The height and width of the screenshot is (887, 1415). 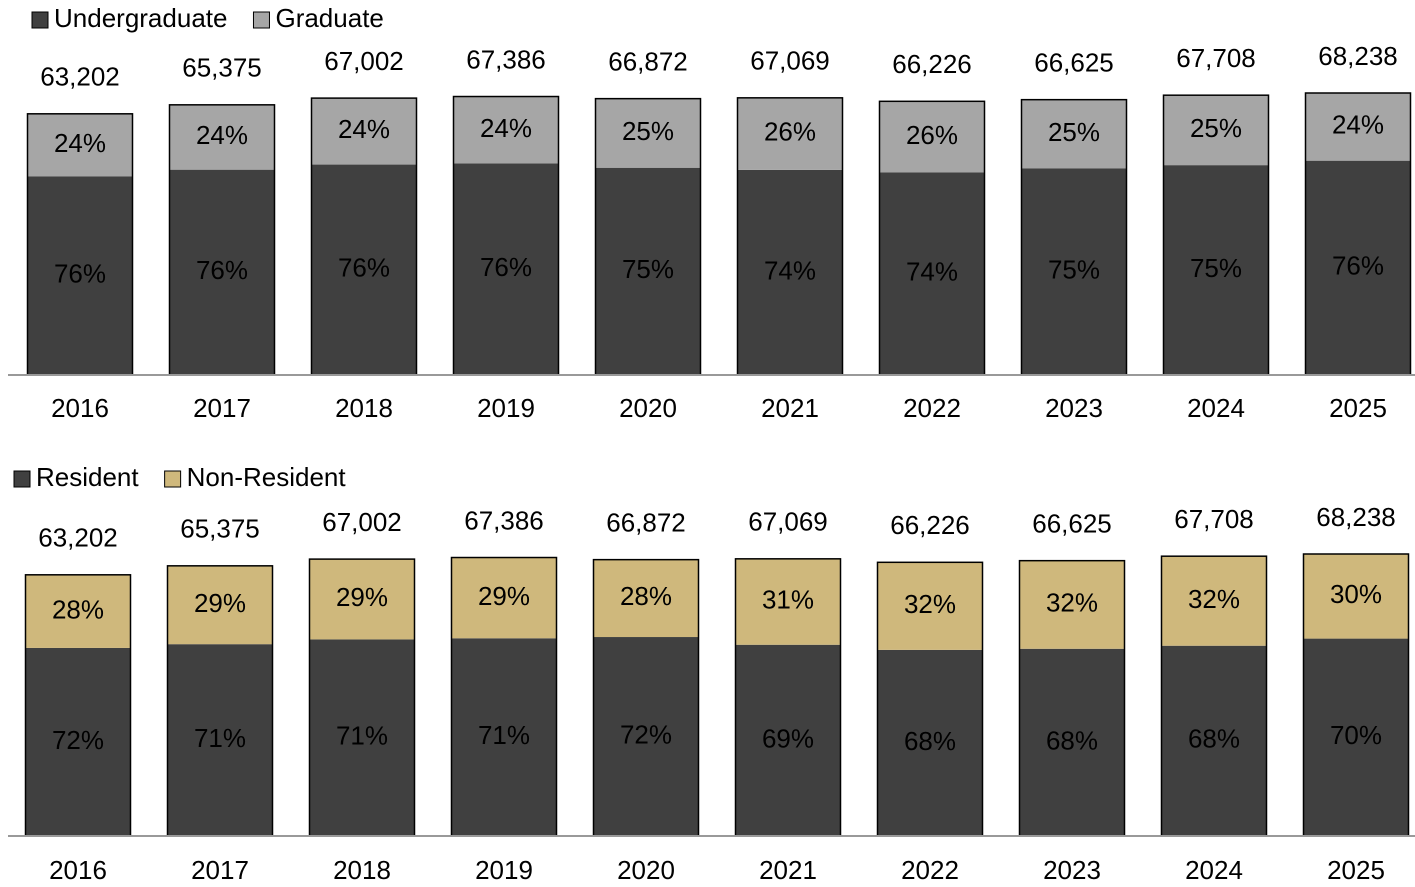 I want to click on total-label: 68,238, so click(x=1356, y=517).